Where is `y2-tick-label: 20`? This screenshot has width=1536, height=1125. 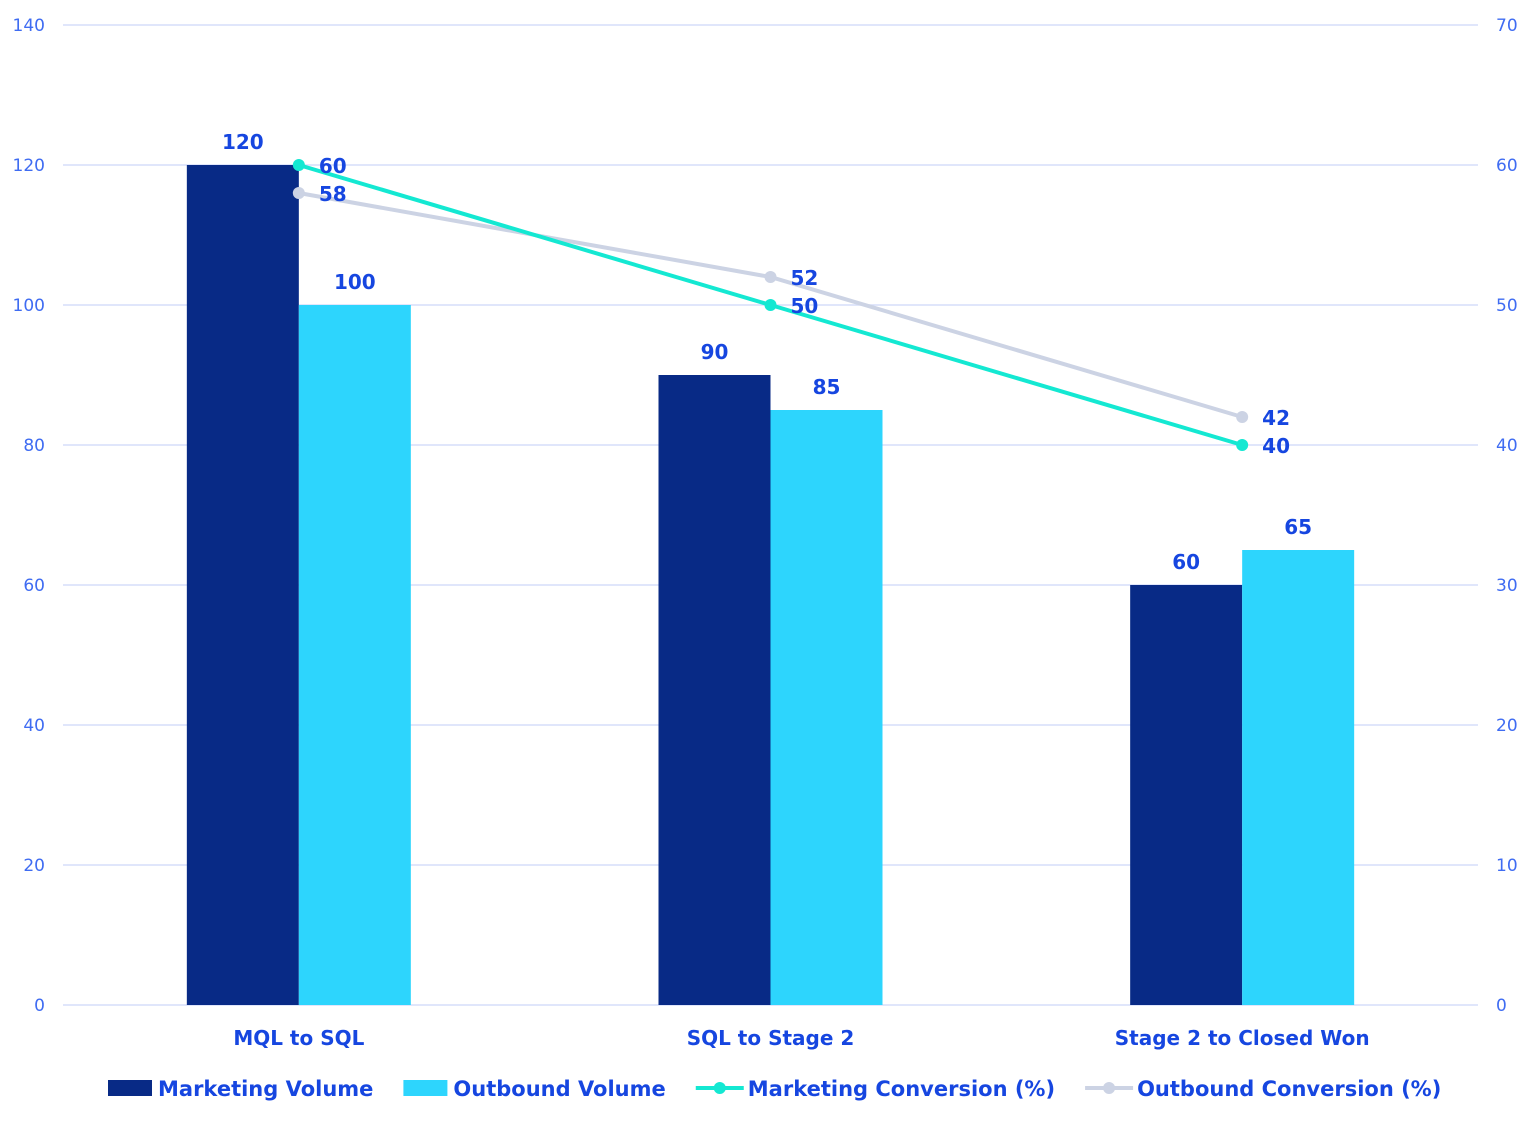
y2-tick-label: 20 is located at coordinates (1507, 726).